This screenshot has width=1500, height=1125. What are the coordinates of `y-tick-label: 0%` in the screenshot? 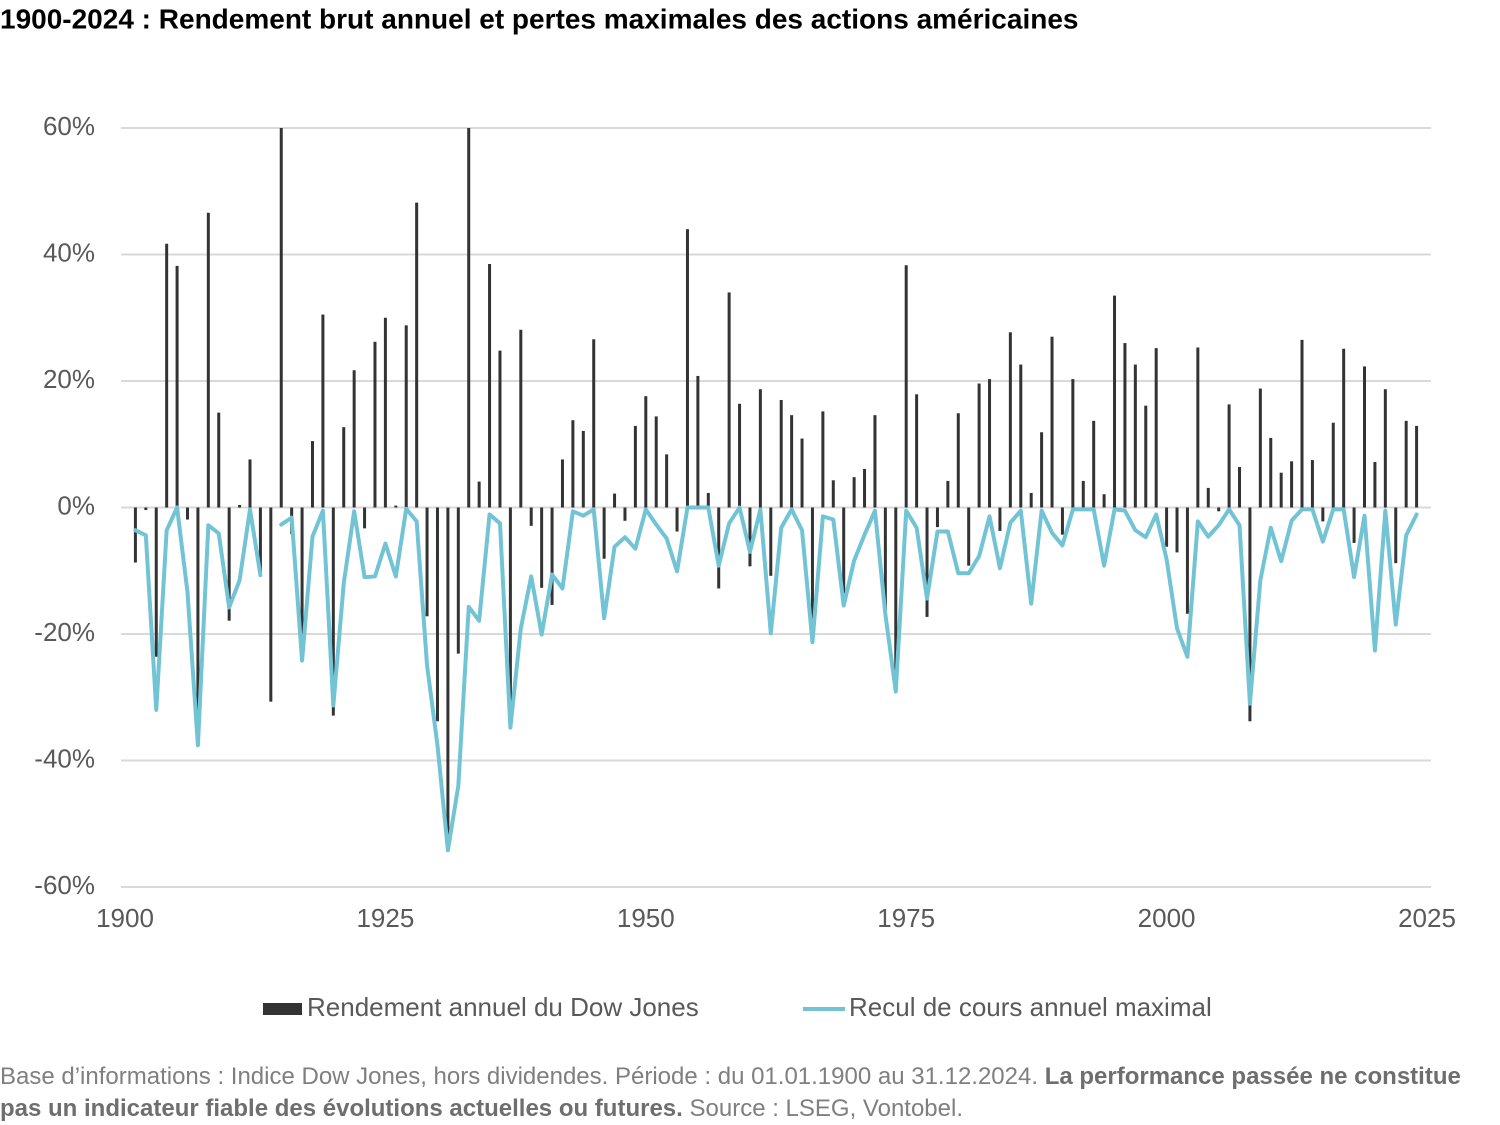 It's located at (76, 505).